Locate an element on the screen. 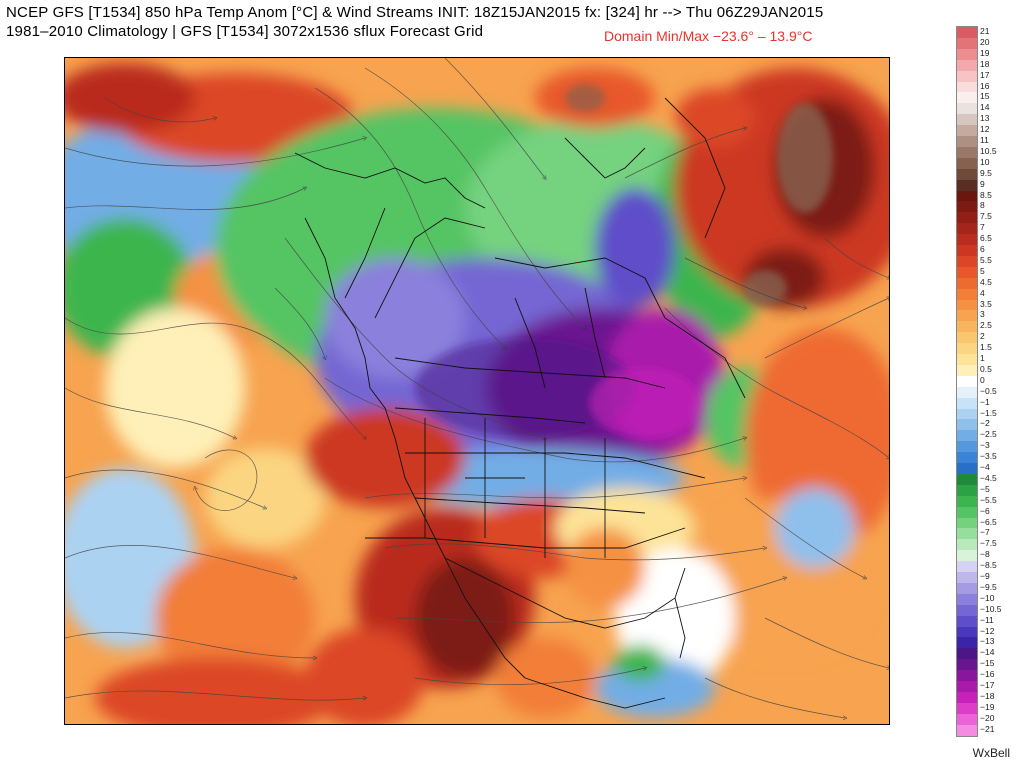 Image resolution: width=1024 pixels, height=768 pixels. colorbar-tick-label: 15 is located at coordinates (985, 96).